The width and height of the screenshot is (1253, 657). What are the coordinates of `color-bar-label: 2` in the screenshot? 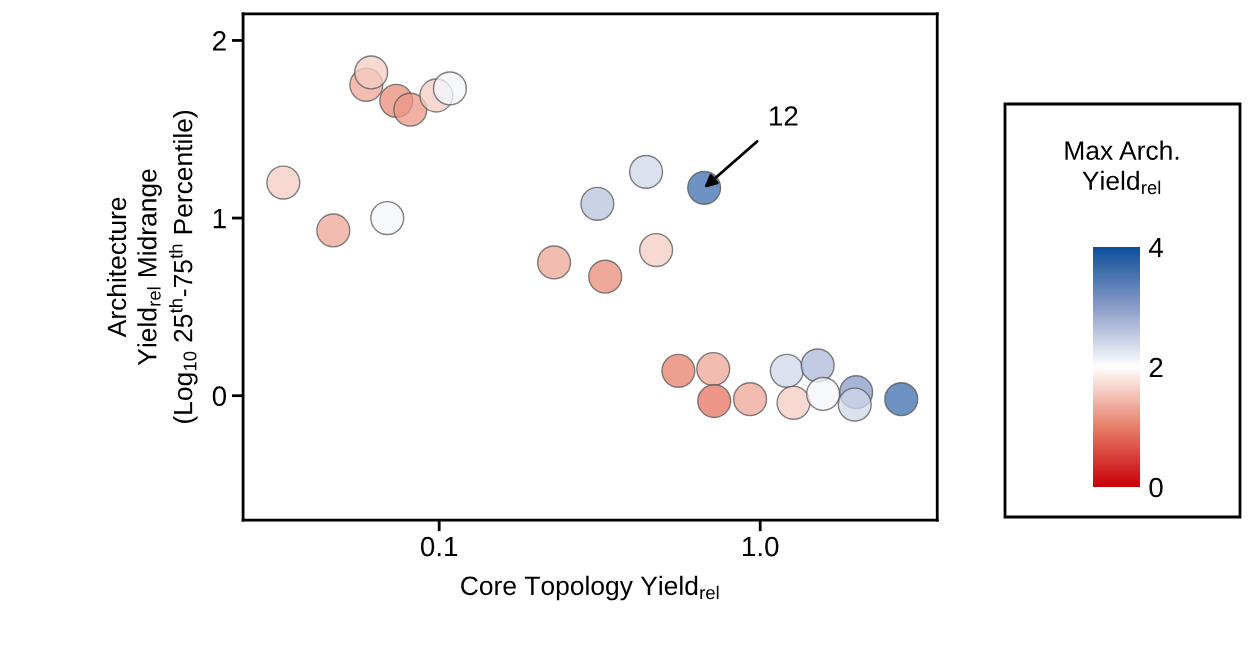 It's located at (1156, 367).